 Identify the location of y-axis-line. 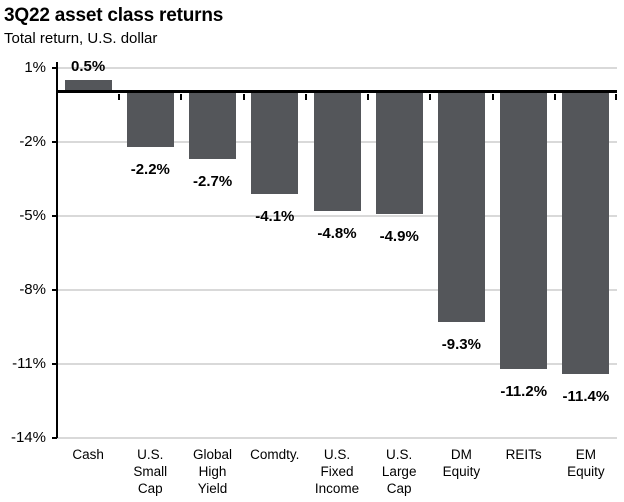
(57, 250).